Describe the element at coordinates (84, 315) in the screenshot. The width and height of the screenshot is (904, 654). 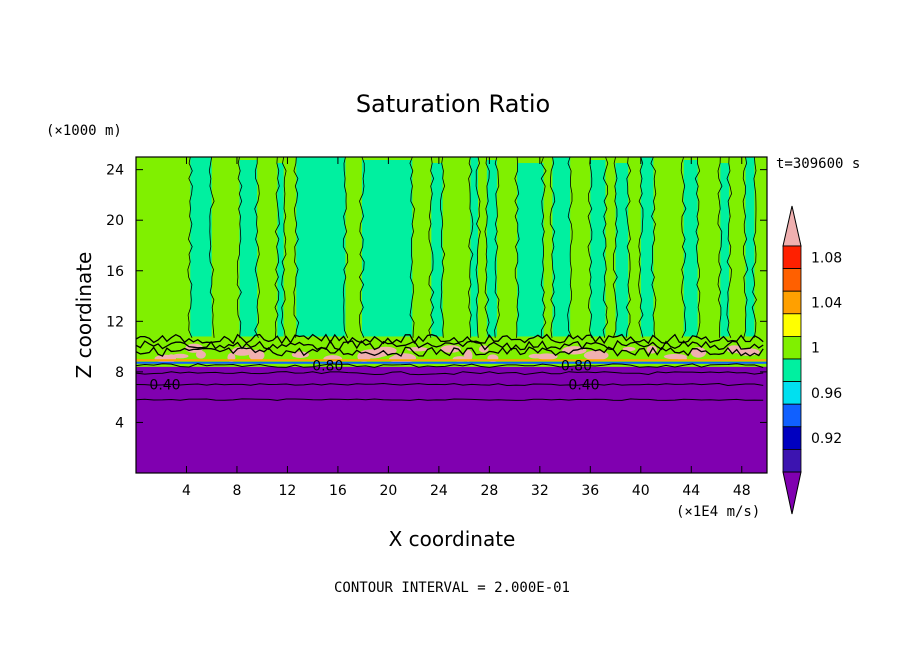
I see `y-axis-label: Z coordinate` at that location.